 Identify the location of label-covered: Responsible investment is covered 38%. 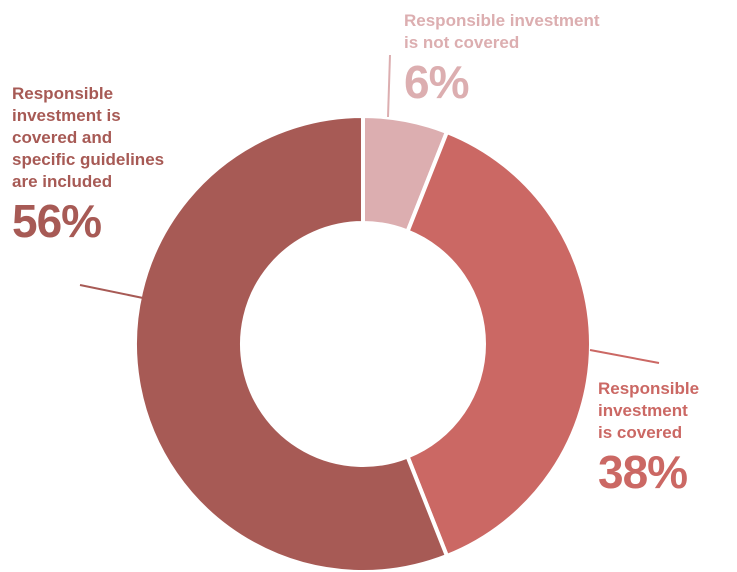
(648, 437).